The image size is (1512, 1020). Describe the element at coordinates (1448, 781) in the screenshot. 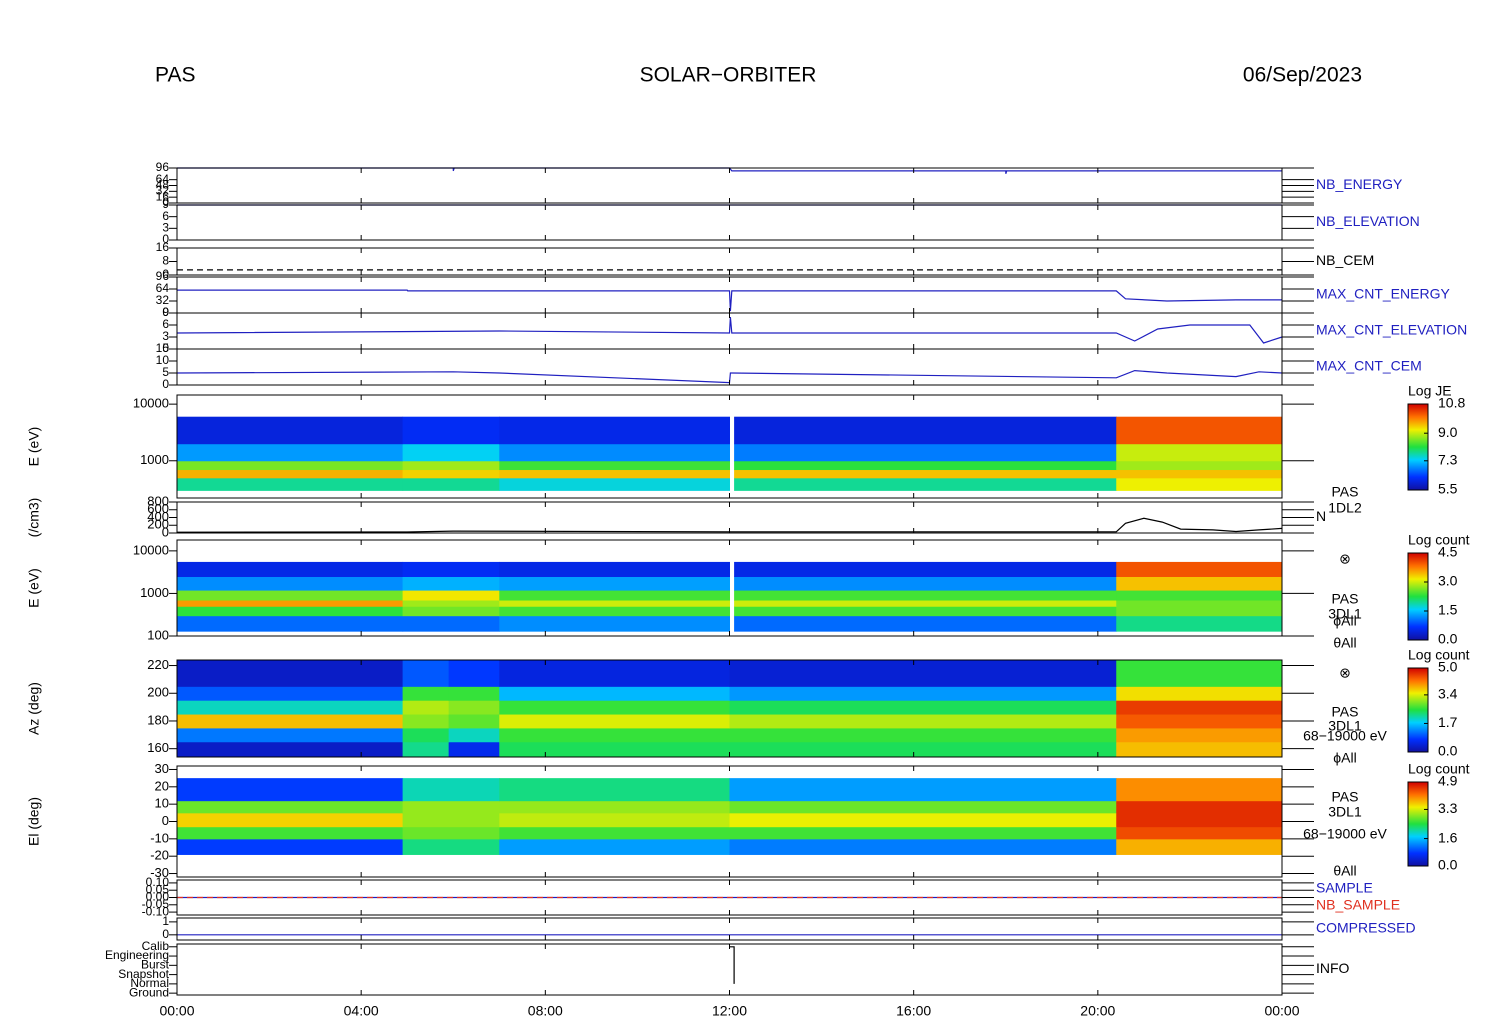

I see `colorbar-tick-label: 4.9` at that location.